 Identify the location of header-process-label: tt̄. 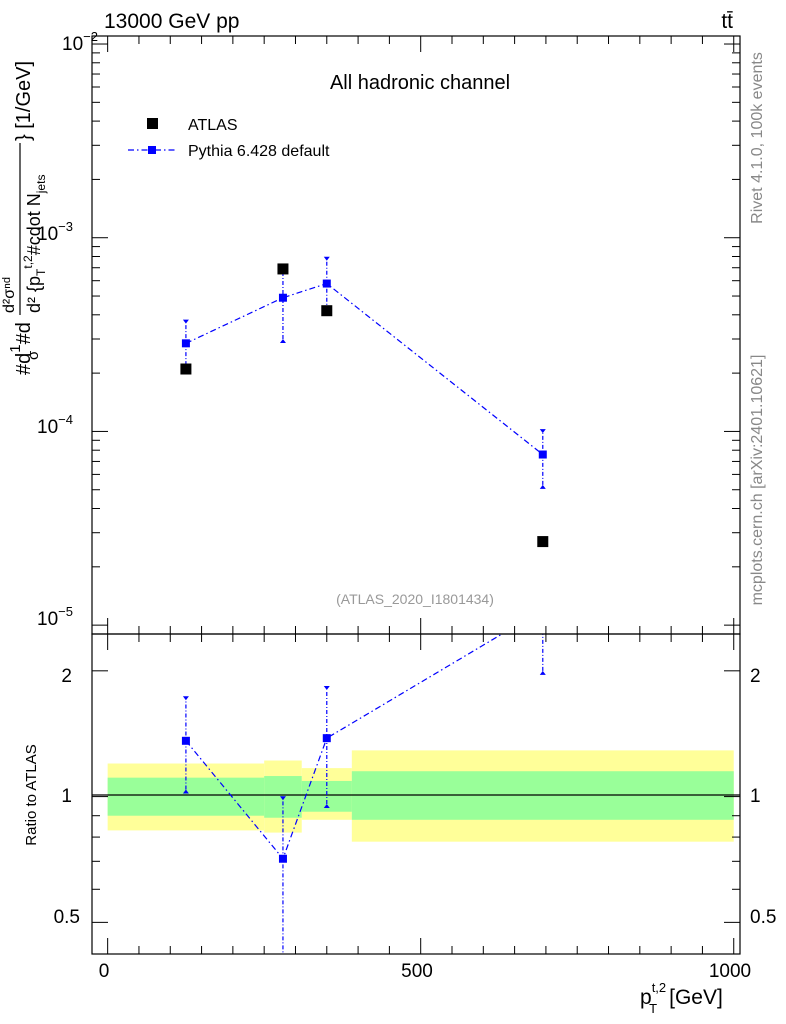
(727, 21).